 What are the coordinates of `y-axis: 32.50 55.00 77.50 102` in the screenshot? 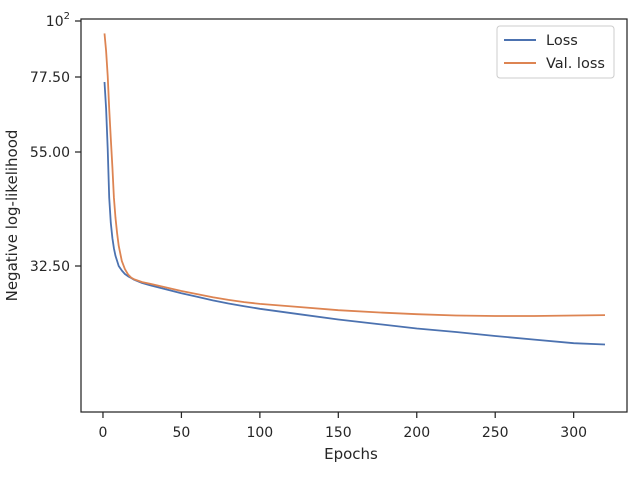 It's located at (55, 143).